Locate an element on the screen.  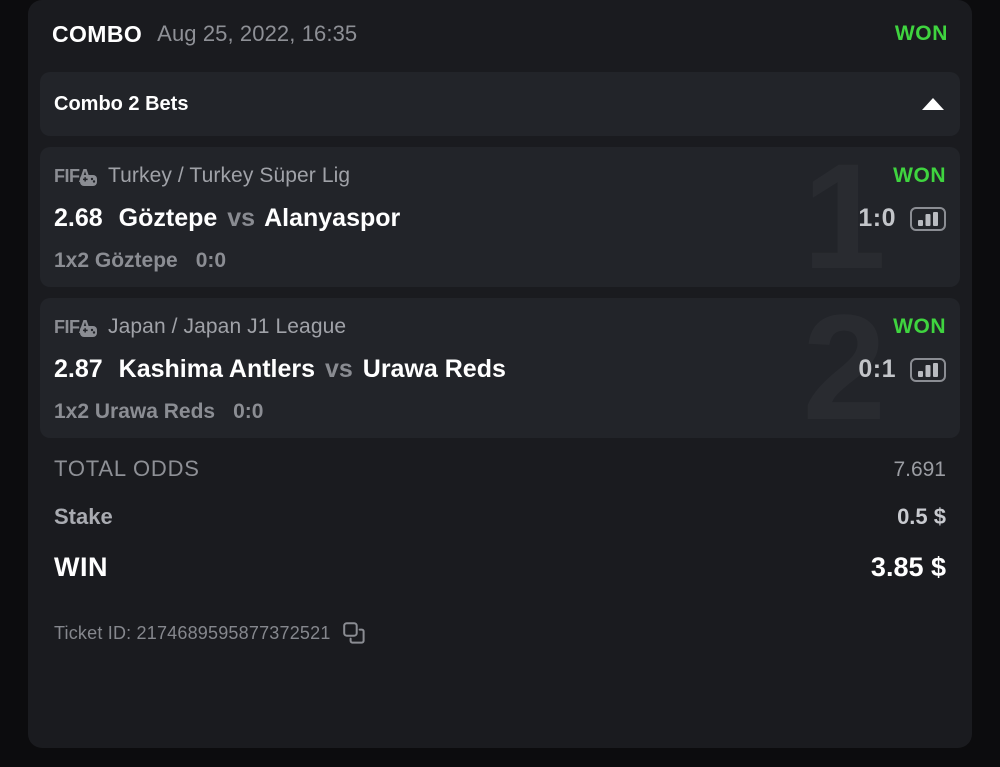
bet-match-teams: Kashima Antlers vs Urawa Reds is located at coordinates (312, 369).